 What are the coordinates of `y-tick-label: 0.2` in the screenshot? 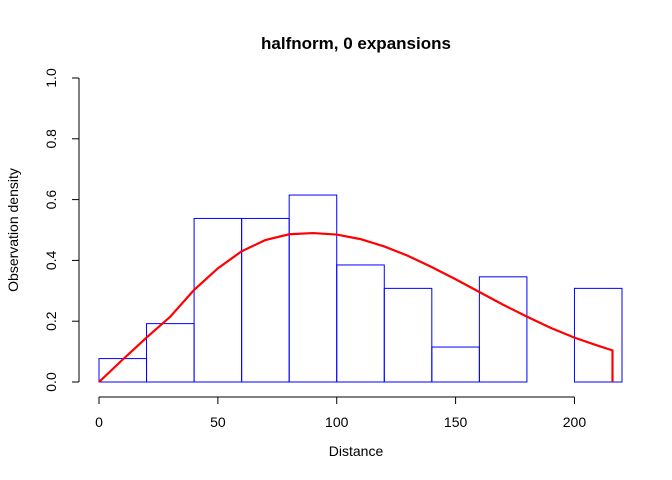 It's located at (51, 321).